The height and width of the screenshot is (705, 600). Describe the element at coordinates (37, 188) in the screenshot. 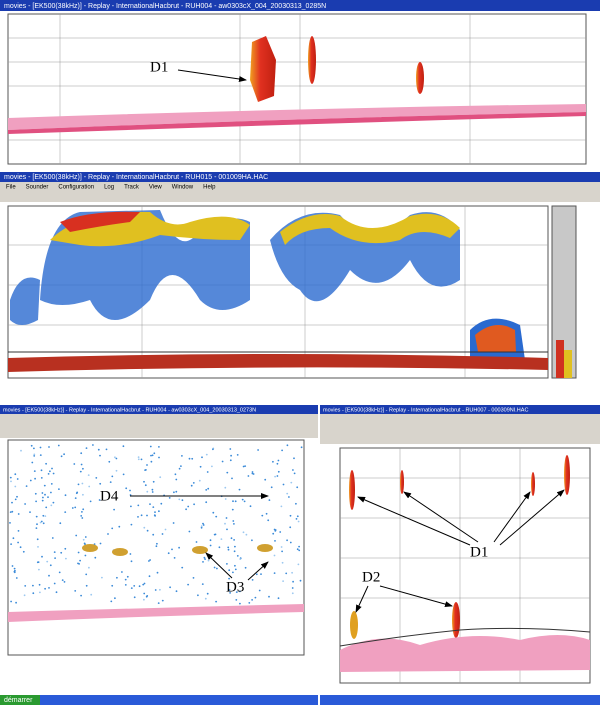

I see `menu-item: Sounder` at that location.